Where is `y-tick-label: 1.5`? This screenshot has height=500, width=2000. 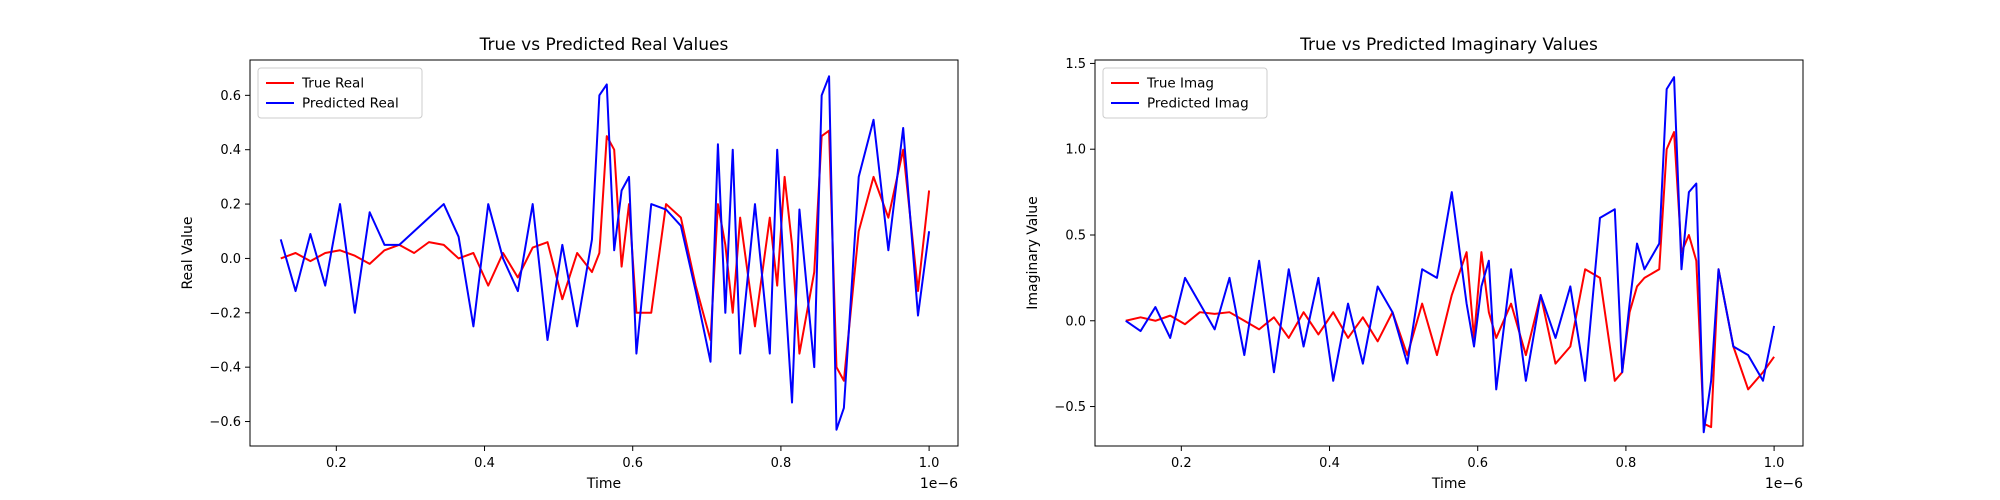 y-tick-label: 1.5 is located at coordinates (1075, 64).